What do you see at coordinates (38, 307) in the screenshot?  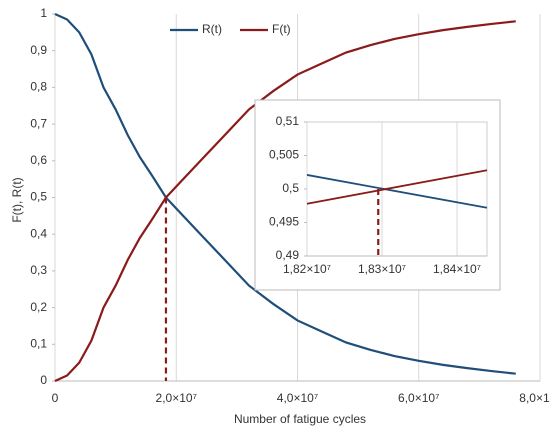 I see `y-tick-label: 0,2` at bounding box center [38, 307].